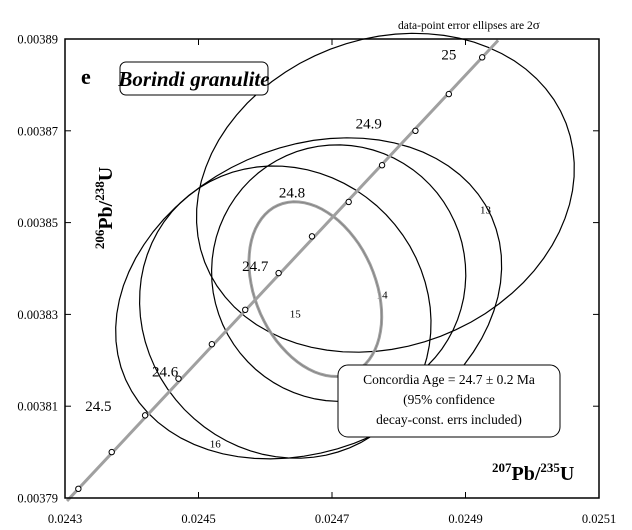  What do you see at coordinates (296, 315) in the screenshot?
I see `ellipse-label: 15` at bounding box center [296, 315].